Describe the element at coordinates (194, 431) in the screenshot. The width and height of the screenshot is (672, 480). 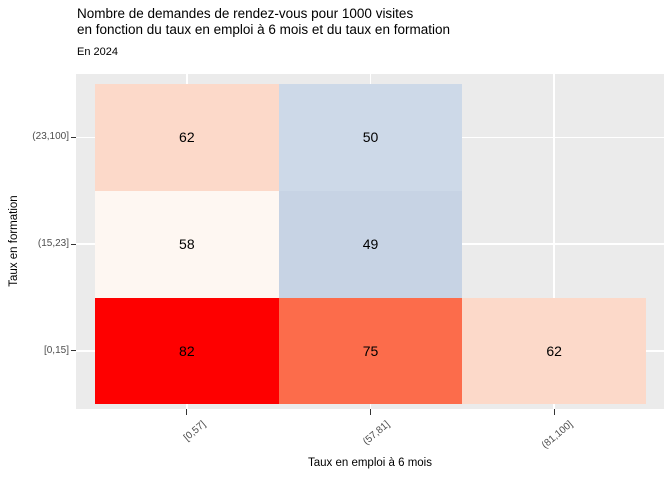
I see `x-tick-label: [0,57]` at that location.